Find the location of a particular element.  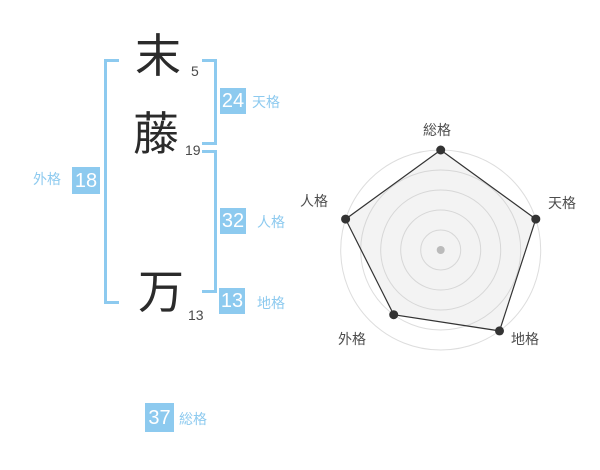

name-char-3-strokes: 13 is located at coordinates (196, 315).